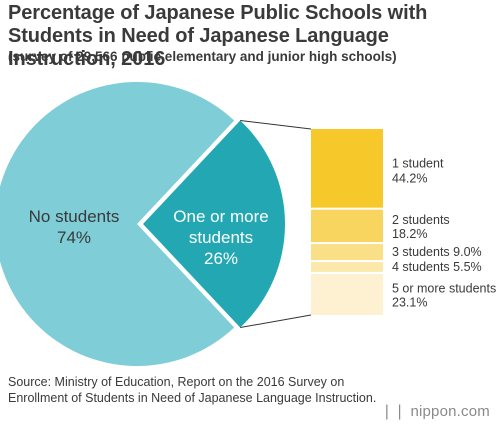 Image resolution: width=500 pixels, height=425 pixels. What do you see at coordinates (409, 178) in the screenshot?
I see `bar-value-1: 44.2%` at bounding box center [409, 178].